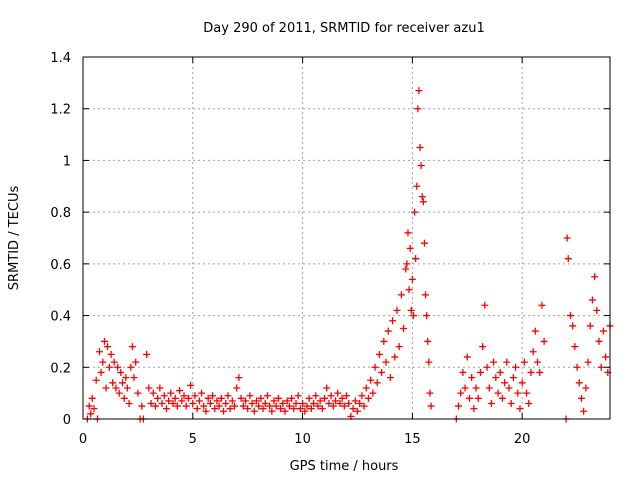  What do you see at coordinates (67, 161) in the screenshot?
I see `y-tick-label: 1` at bounding box center [67, 161].